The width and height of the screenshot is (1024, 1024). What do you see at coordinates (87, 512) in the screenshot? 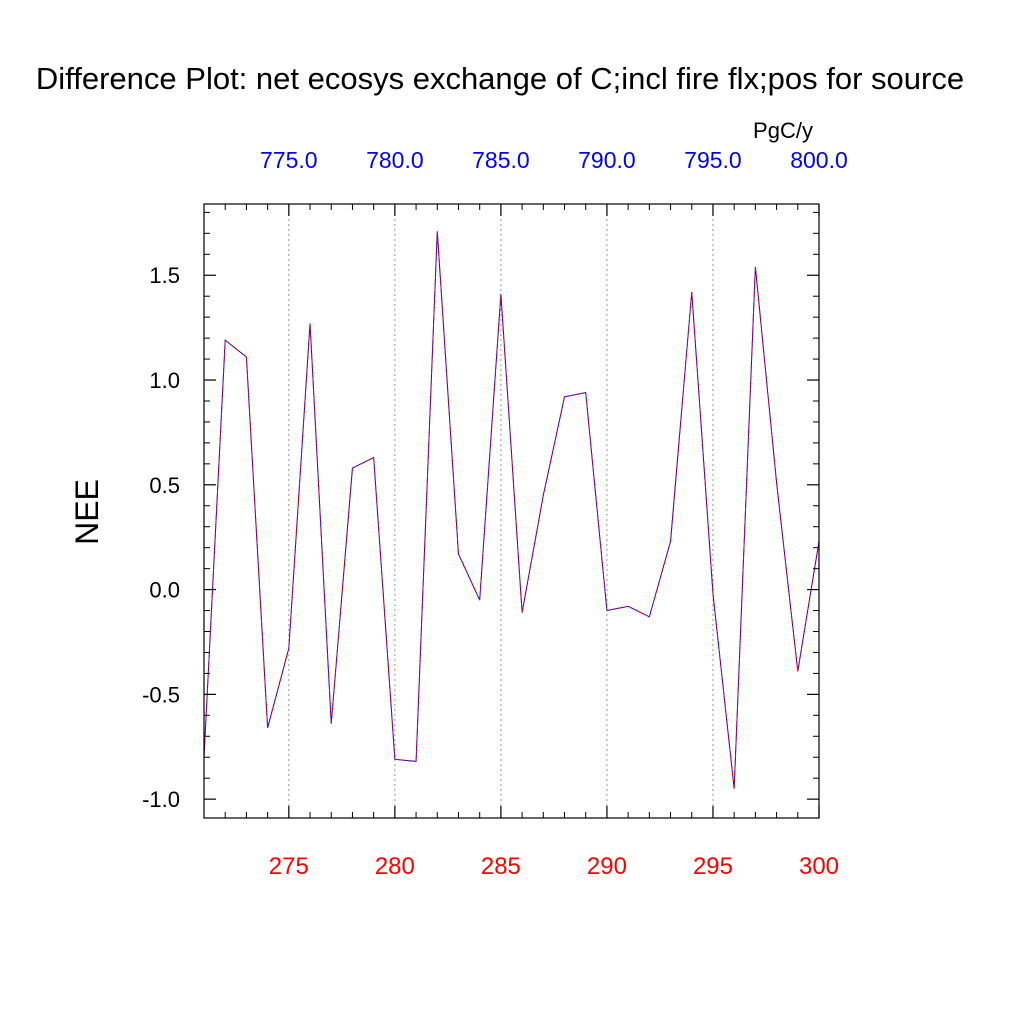
I see `y-axis-label: NEE` at bounding box center [87, 512].